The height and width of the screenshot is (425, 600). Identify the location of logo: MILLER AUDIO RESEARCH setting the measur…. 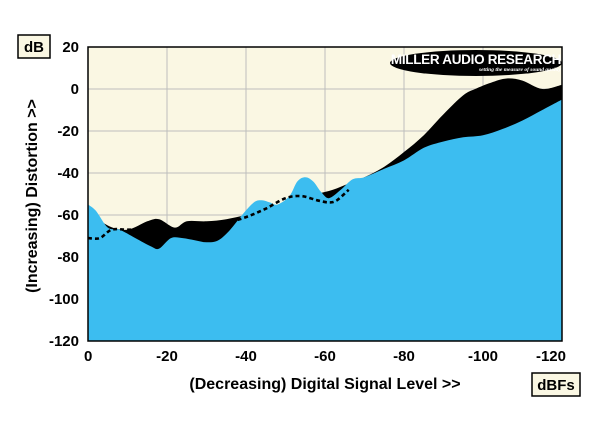
(476, 63).